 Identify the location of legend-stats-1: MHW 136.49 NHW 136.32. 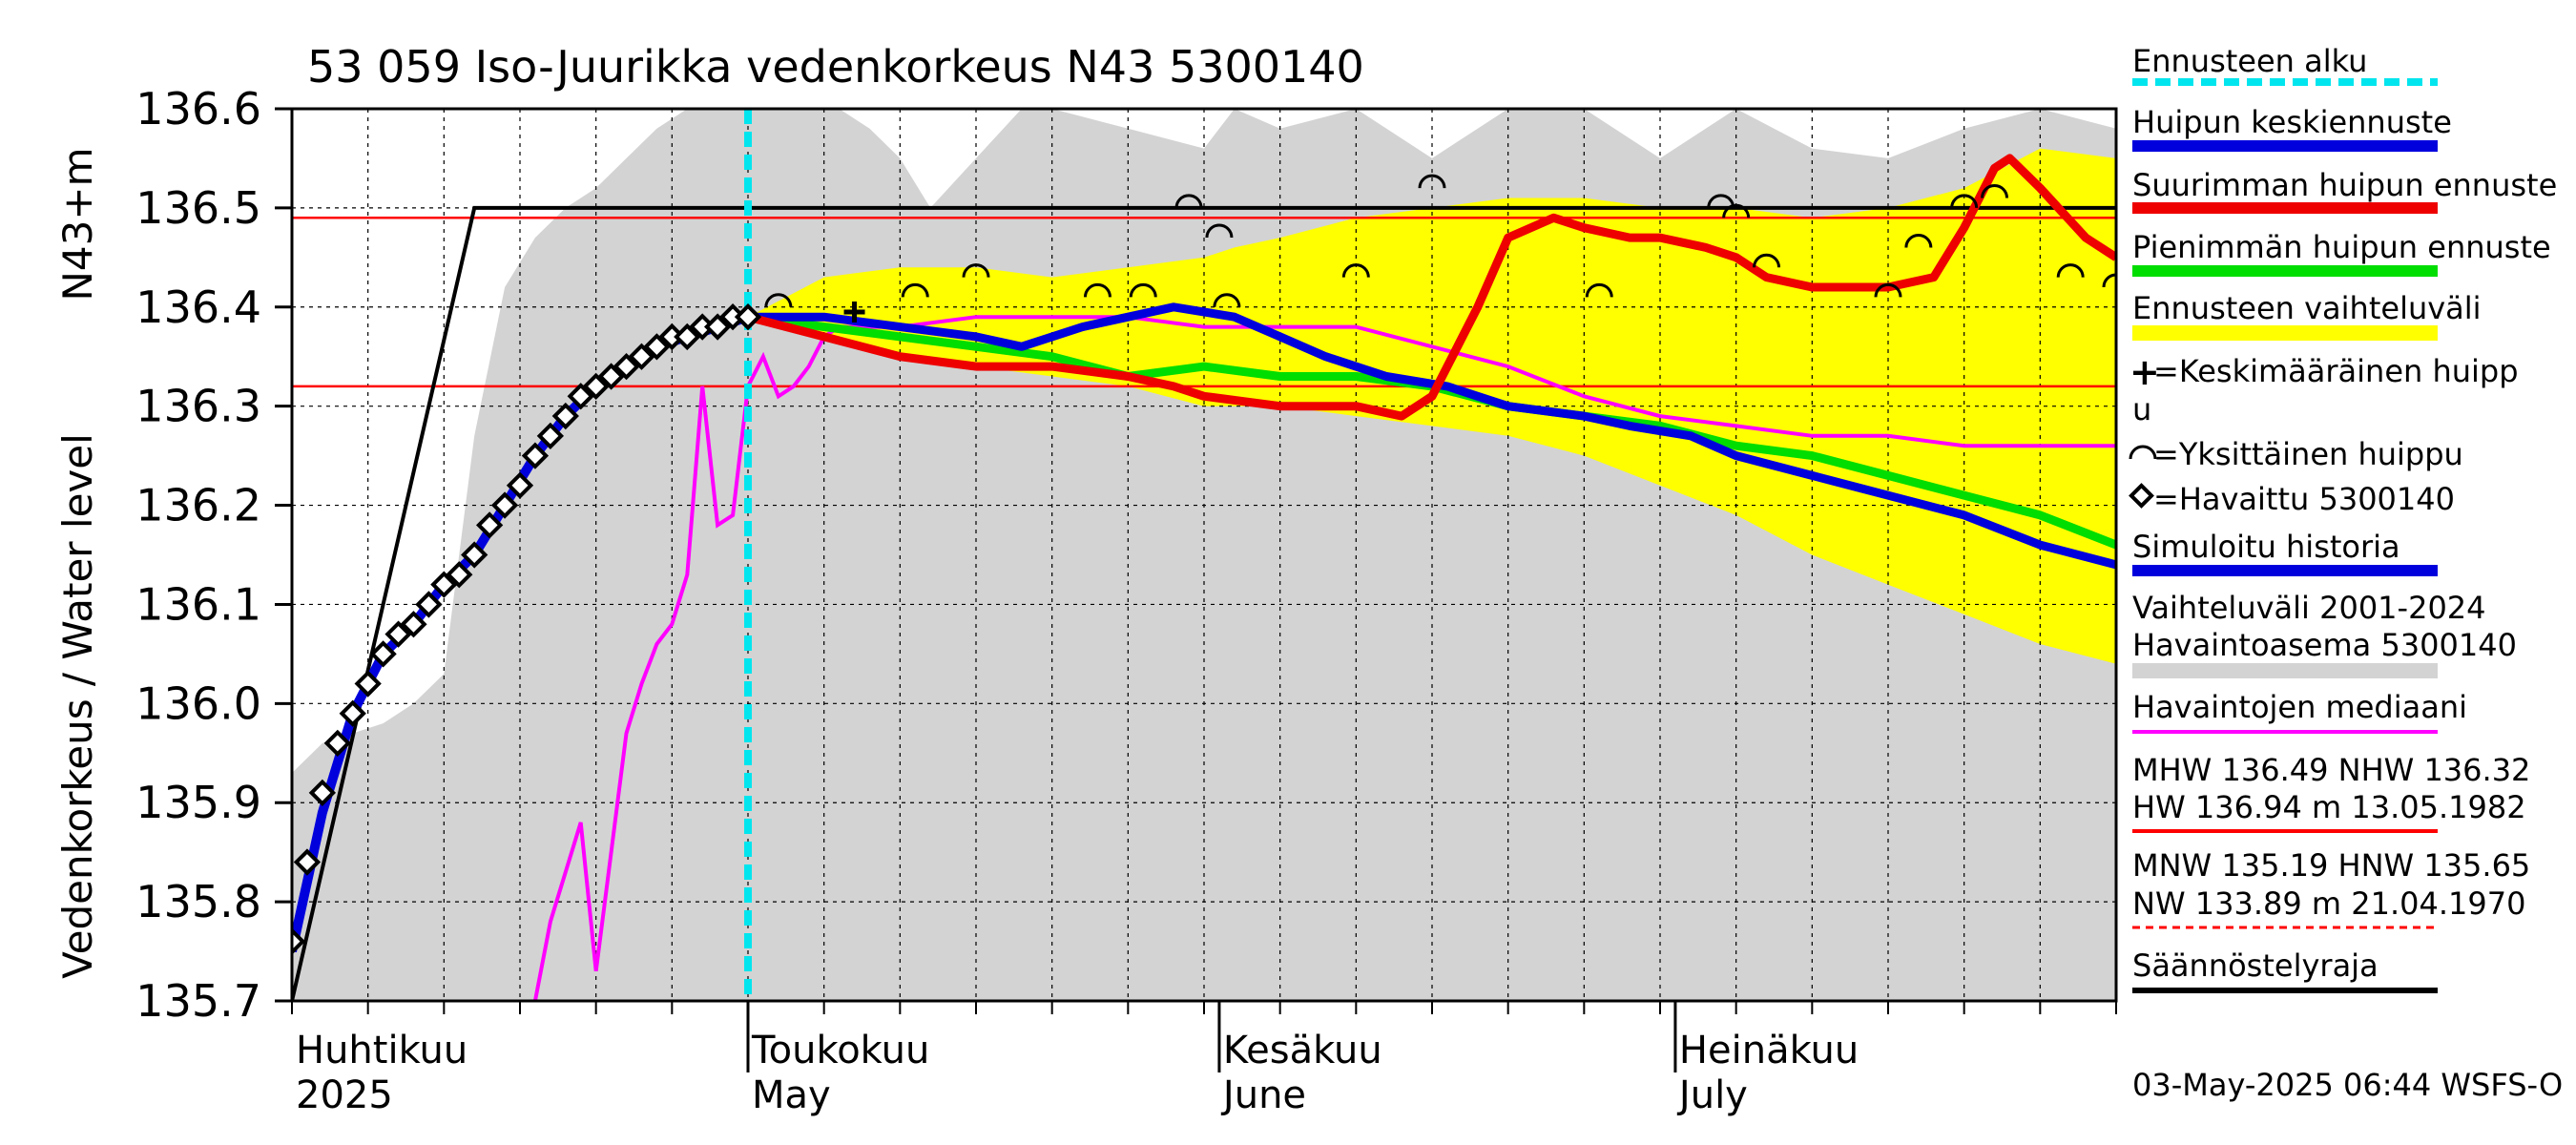
(2331, 770).